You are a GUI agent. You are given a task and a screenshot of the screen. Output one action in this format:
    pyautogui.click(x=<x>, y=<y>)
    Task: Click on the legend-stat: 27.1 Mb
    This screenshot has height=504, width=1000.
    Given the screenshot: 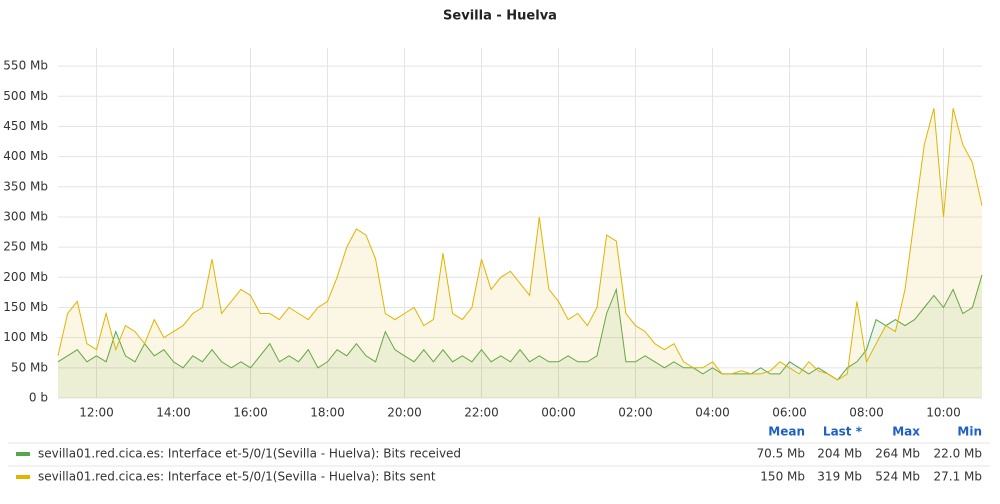 What is the action you would take?
    pyautogui.click(x=957, y=477)
    